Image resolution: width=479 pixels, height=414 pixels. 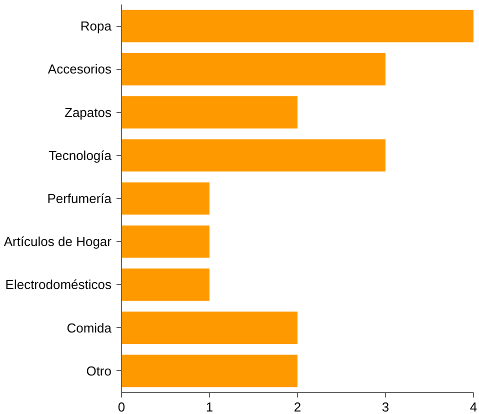 What do you see at coordinates (122, 407) in the screenshot?
I see `x-tick-label: 0` at bounding box center [122, 407].